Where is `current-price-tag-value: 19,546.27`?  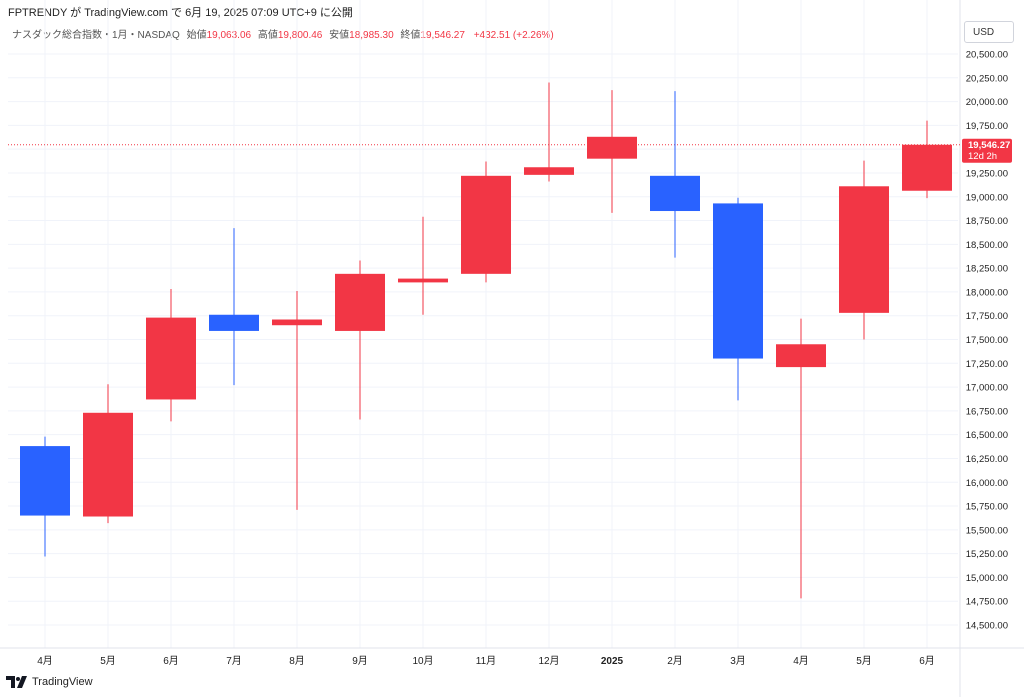 current-price-tag-value: 19,546.27 is located at coordinates (989, 145).